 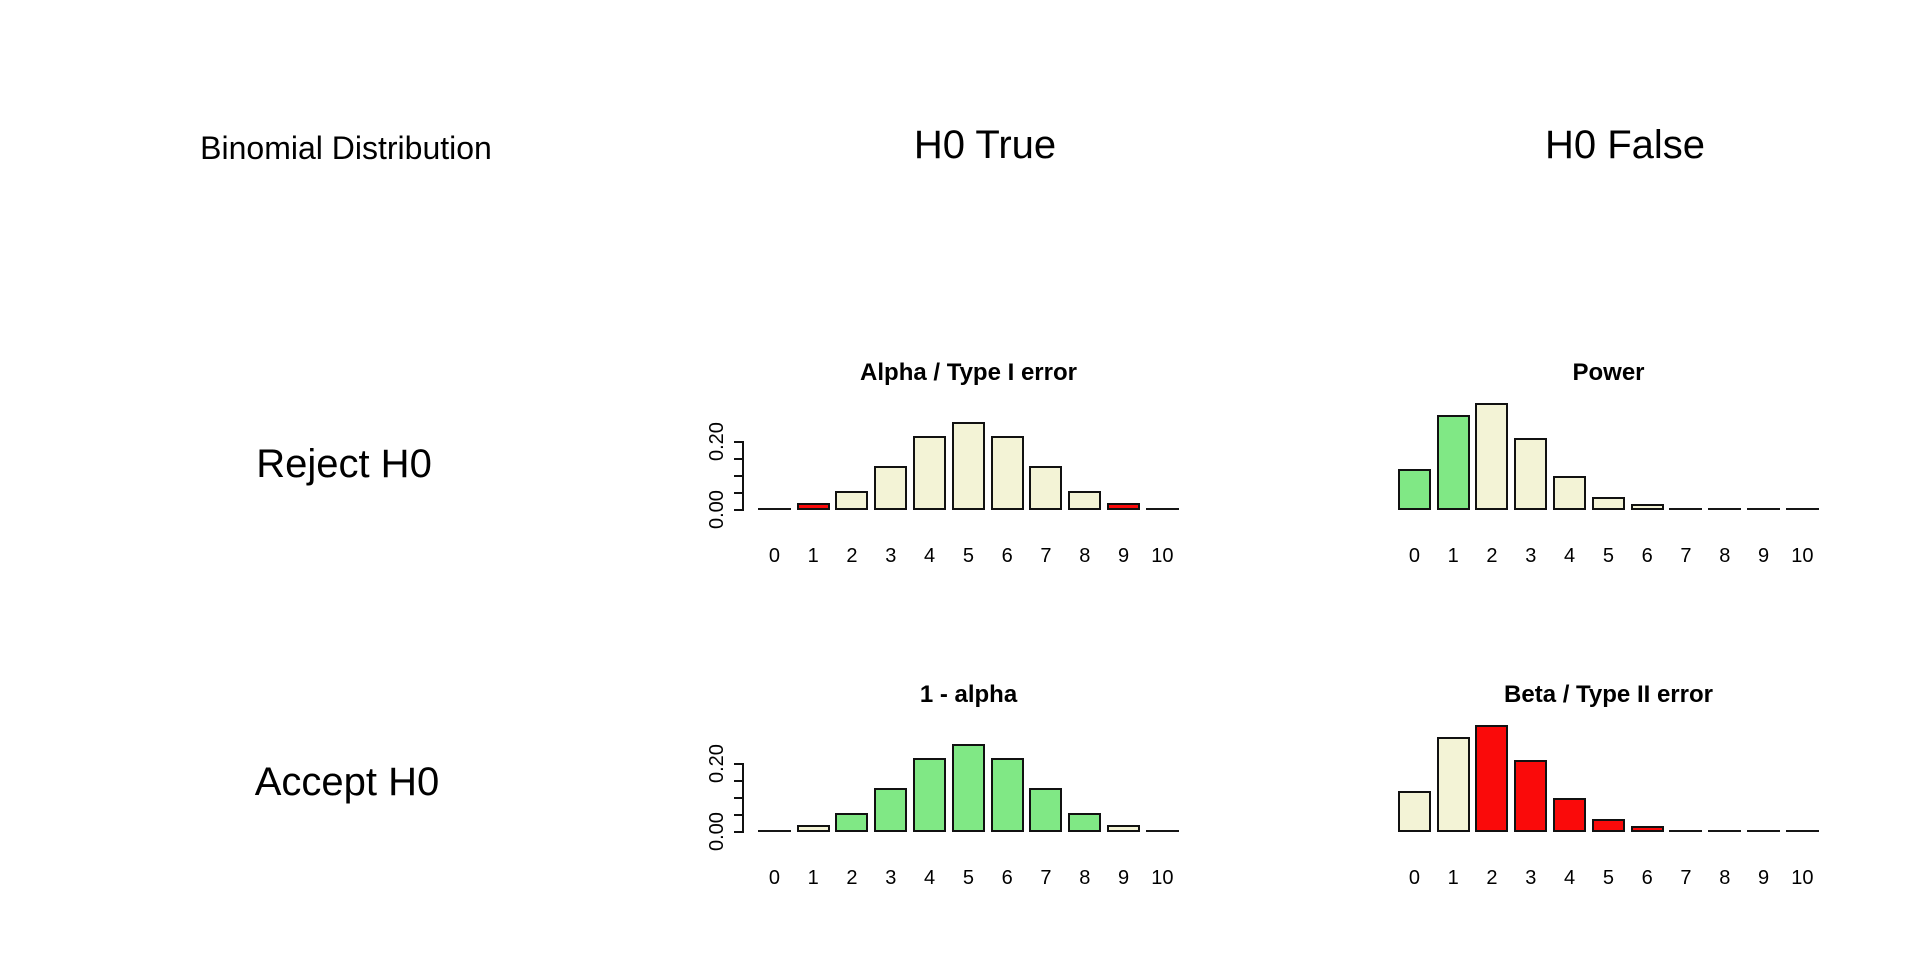 What do you see at coordinates (968, 372) in the screenshot?
I see `chart-title: Alpha / Type I error` at bounding box center [968, 372].